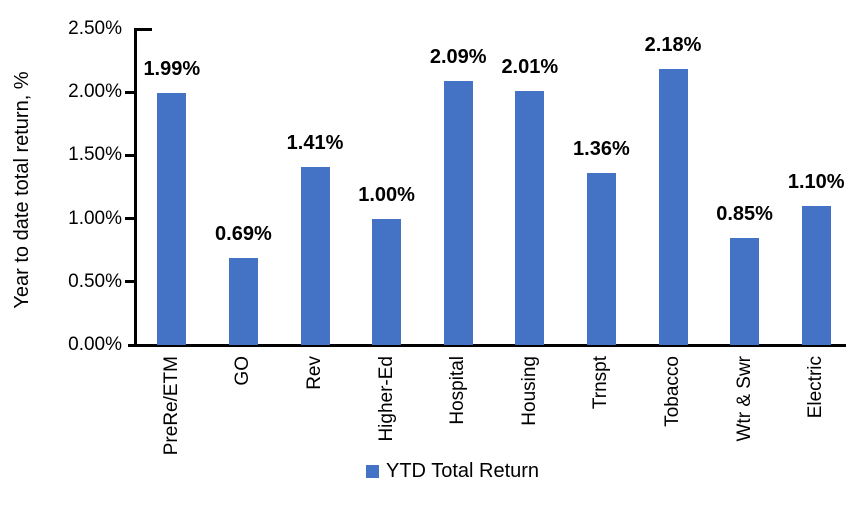  Describe the element at coordinates (95, 281) in the screenshot. I see `y-axis-tick-label: 0.50%` at that location.